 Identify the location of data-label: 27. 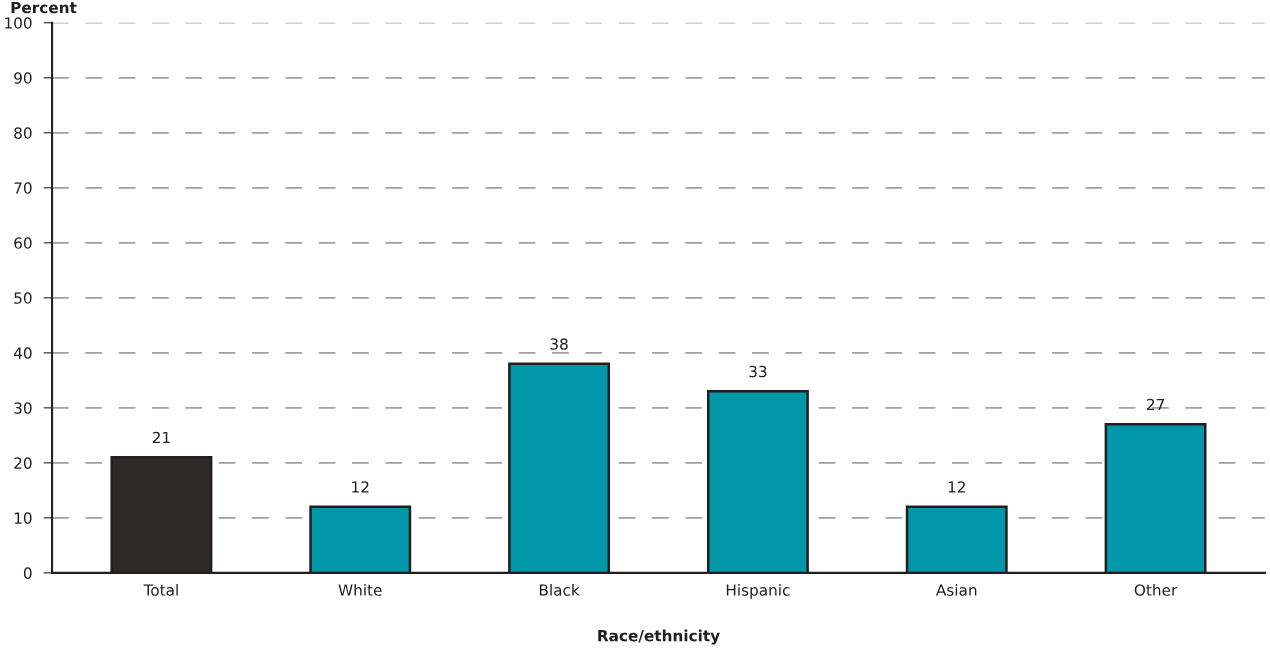
(1155, 404).